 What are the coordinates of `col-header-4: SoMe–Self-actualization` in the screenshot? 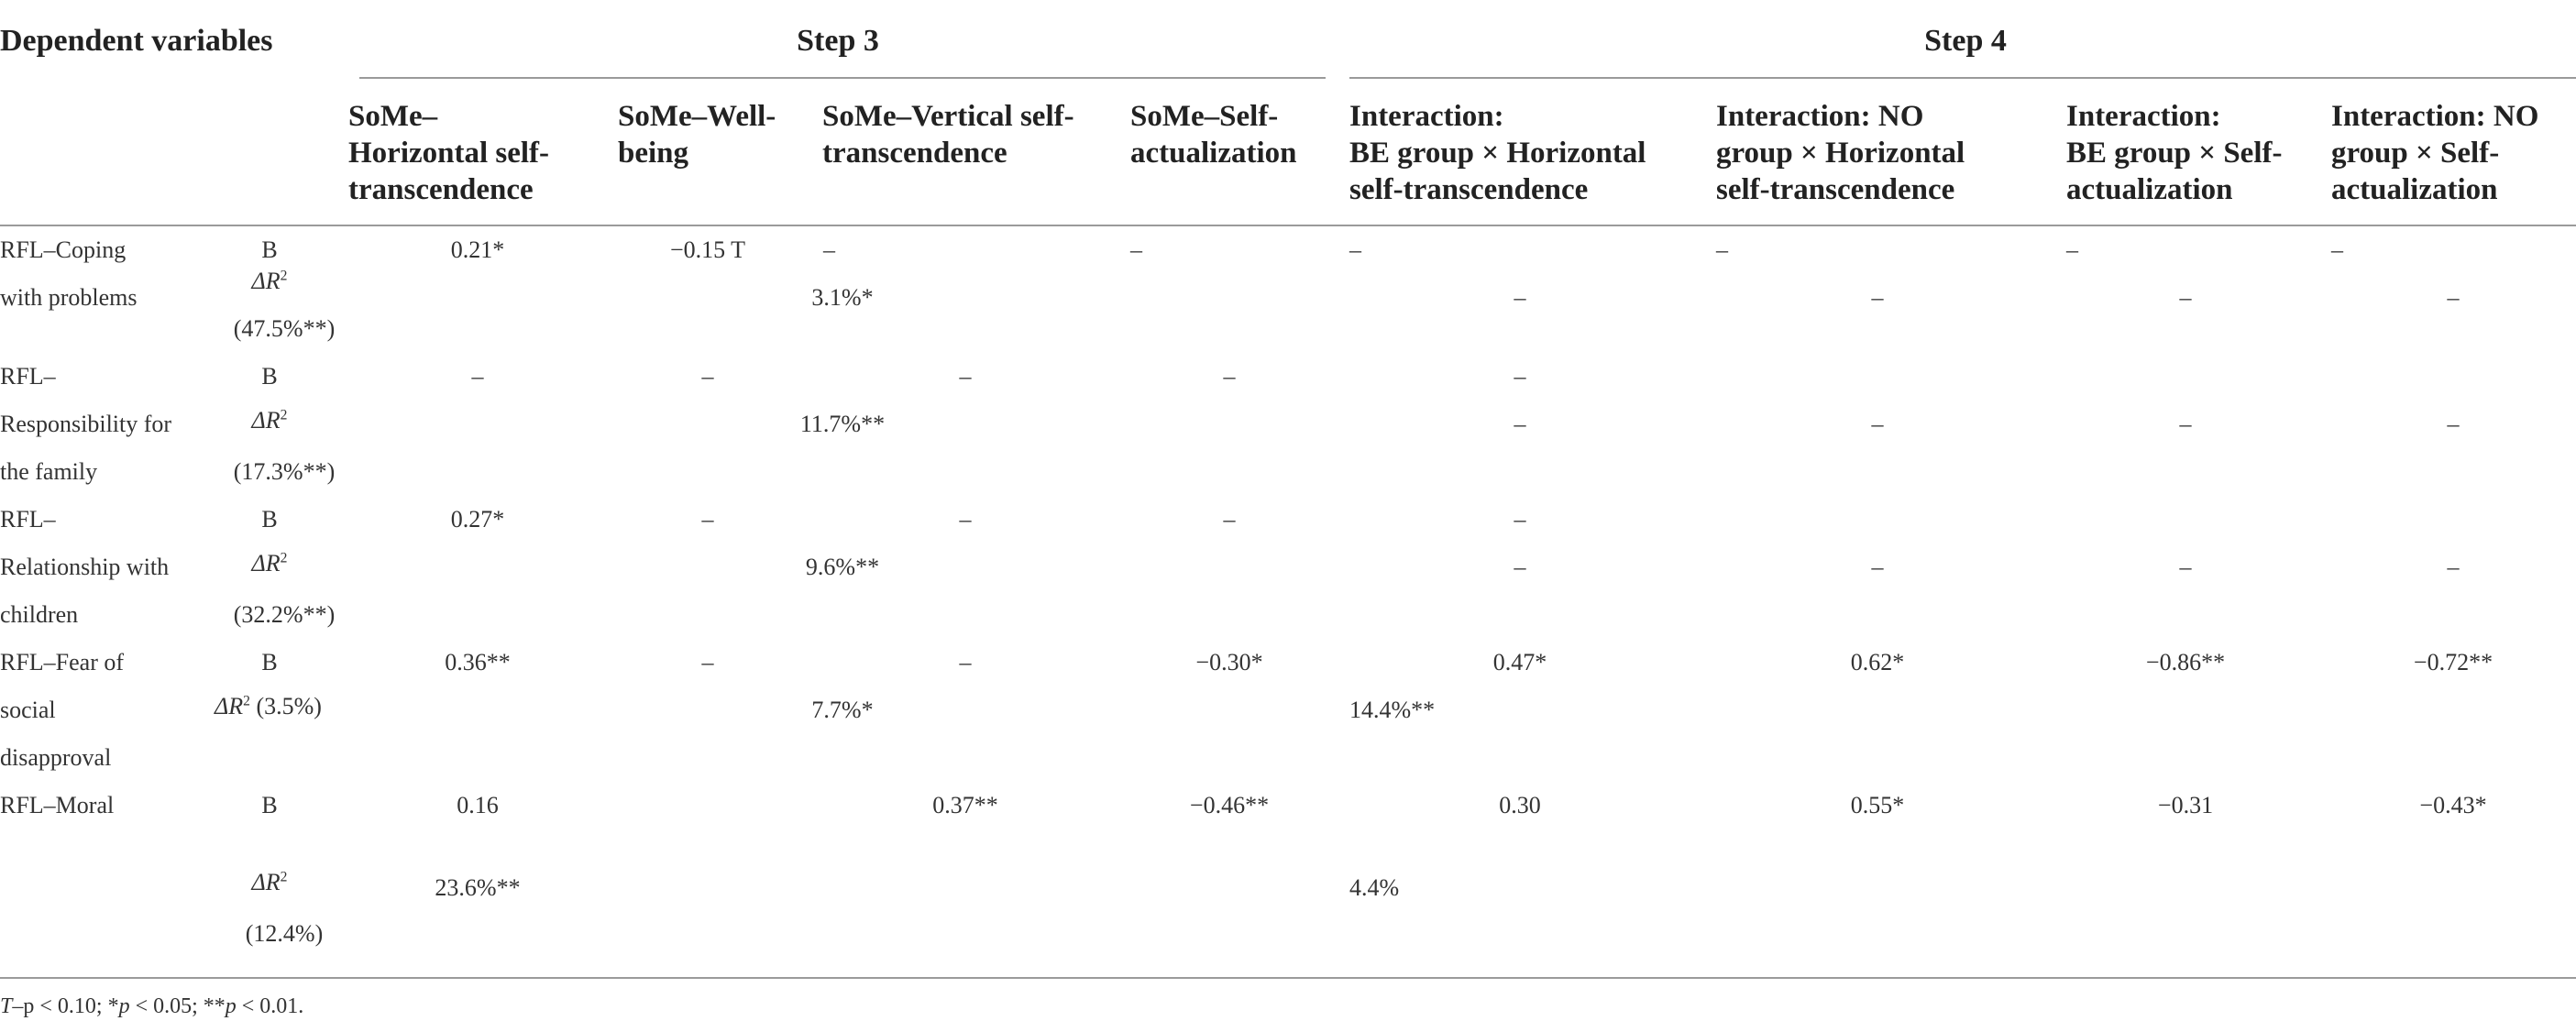 It's located at (1214, 135).